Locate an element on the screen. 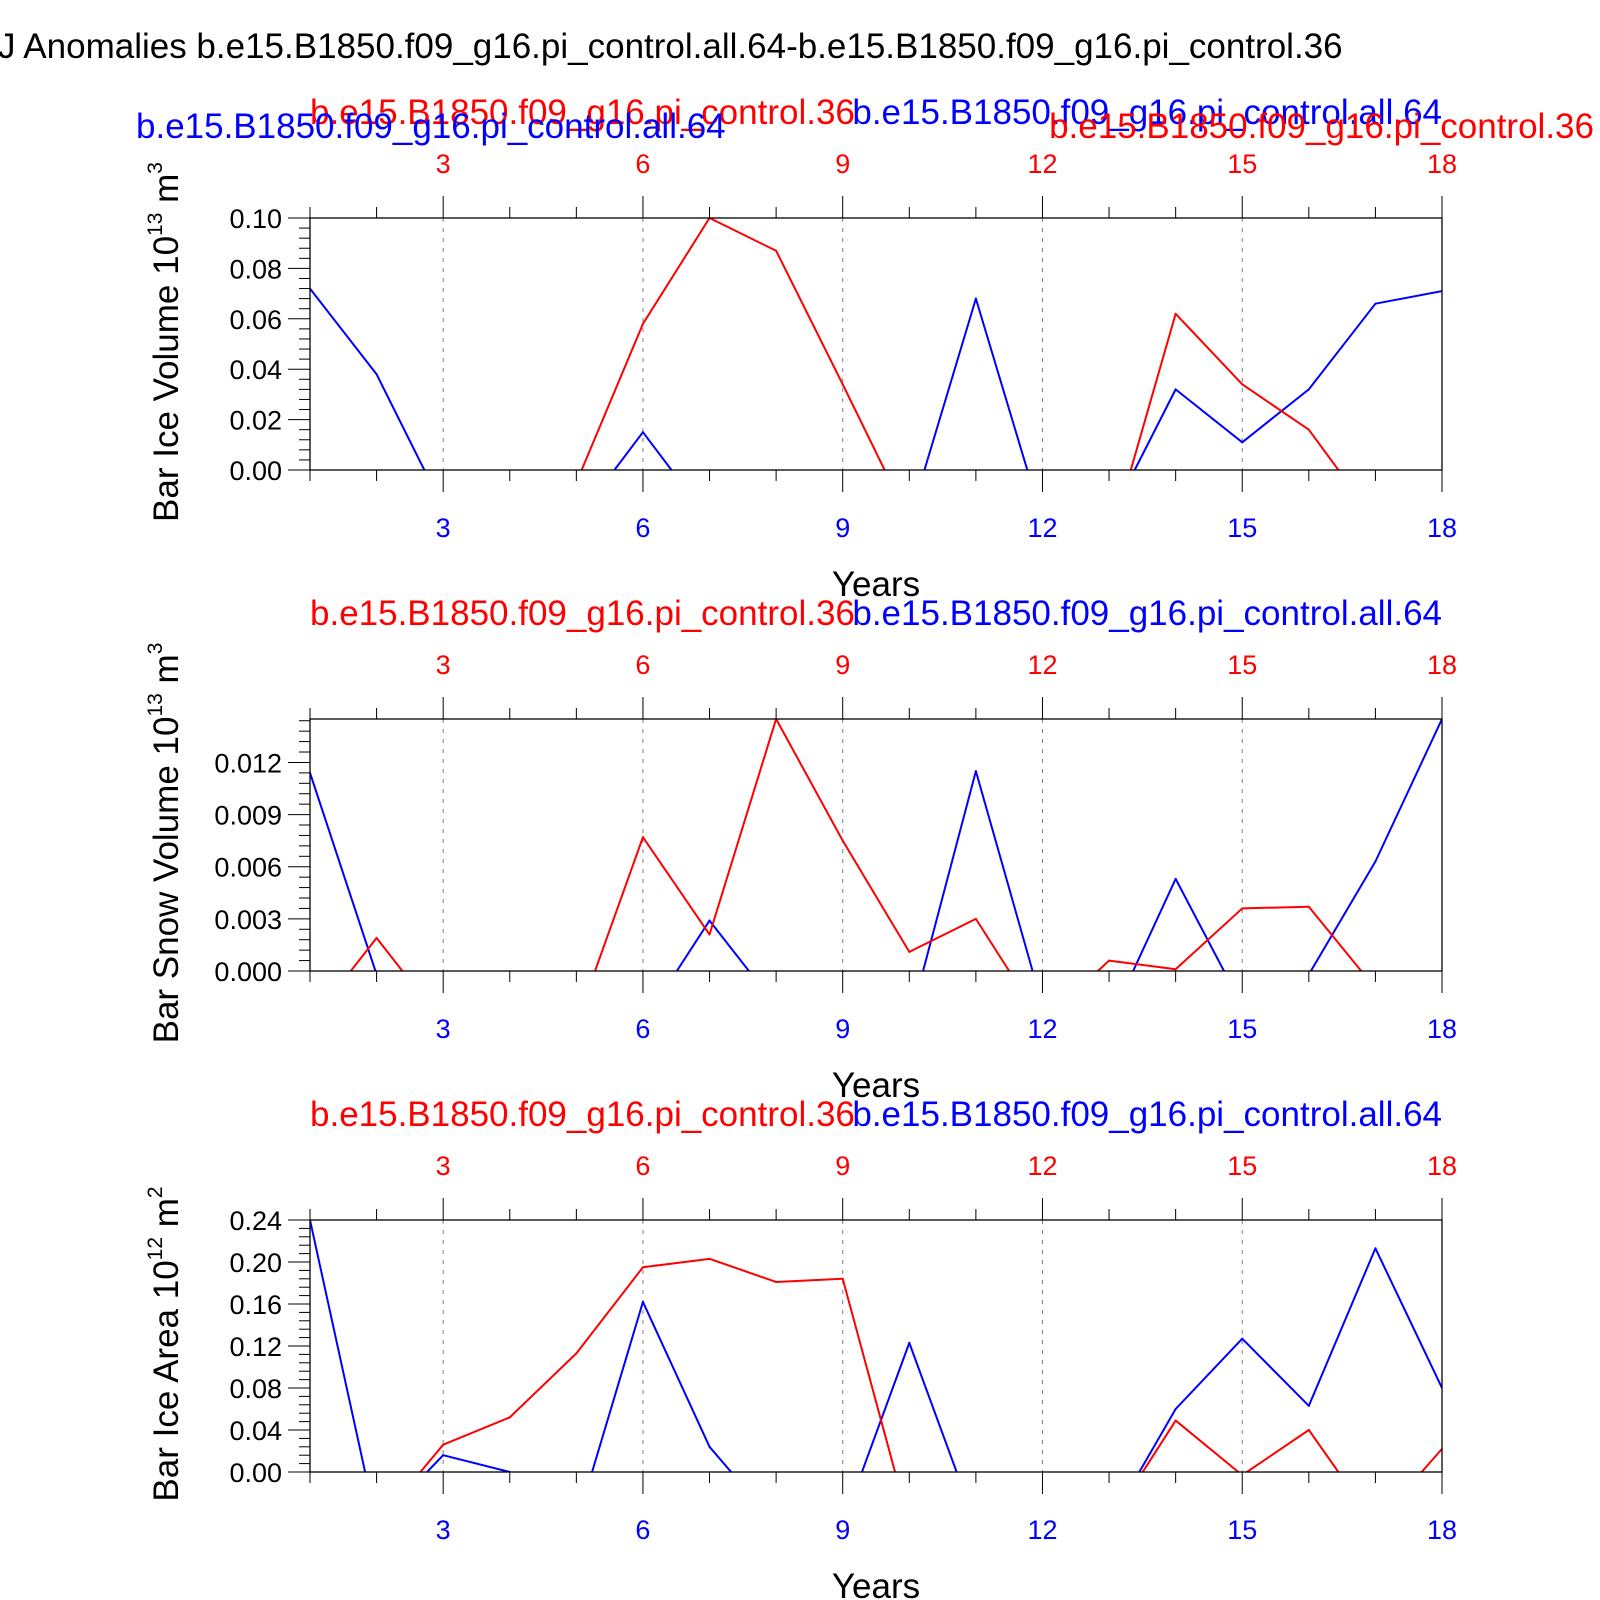  y-tick-label: 0.02 is located at coordinates (255, 421).